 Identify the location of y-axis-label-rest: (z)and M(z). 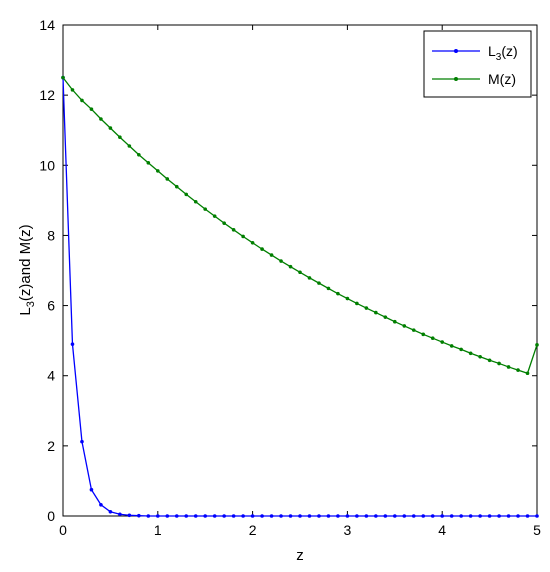
(25, 262).